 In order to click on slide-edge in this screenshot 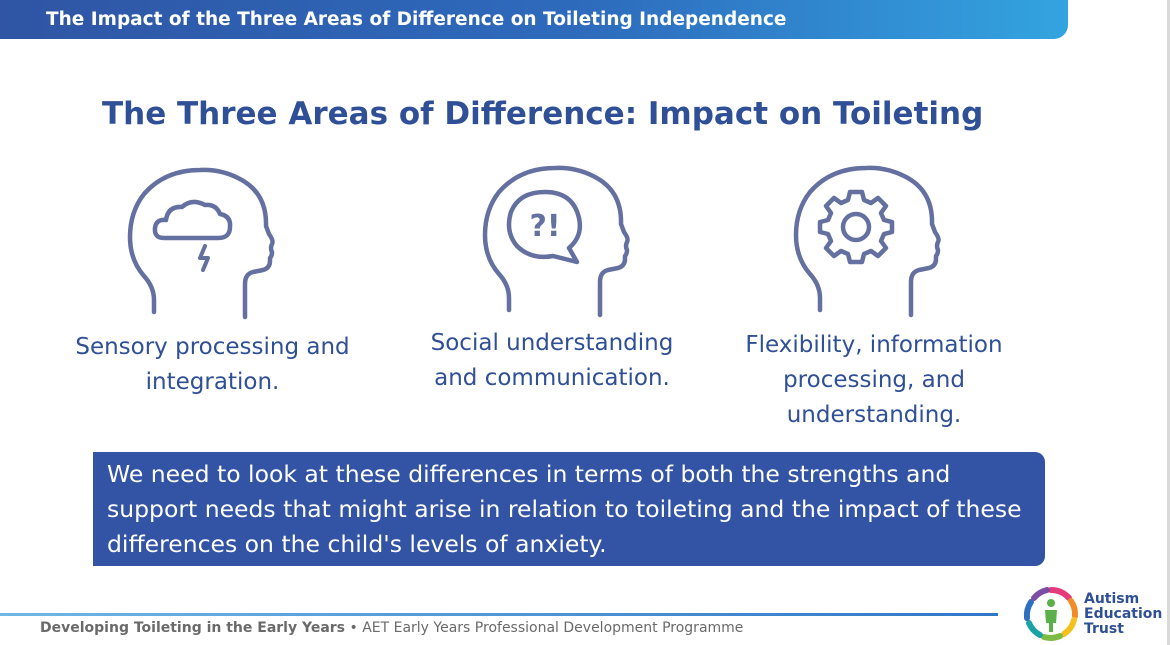, I will do `click(1168, 322)`.